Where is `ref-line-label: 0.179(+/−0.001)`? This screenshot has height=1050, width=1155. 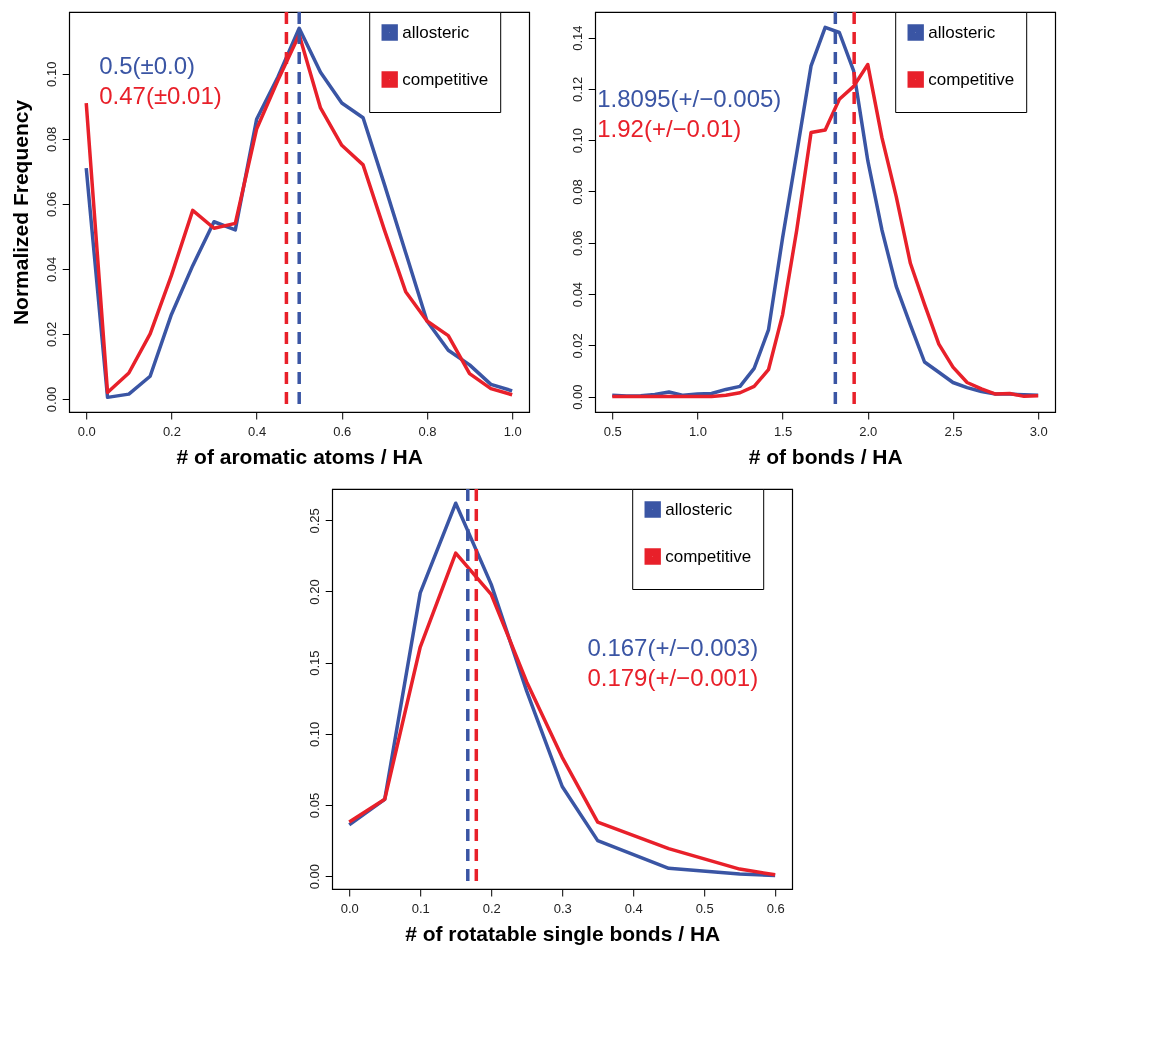
ref-line-label: 0.179(+/−0.001) is located at coordinates (673, 677).